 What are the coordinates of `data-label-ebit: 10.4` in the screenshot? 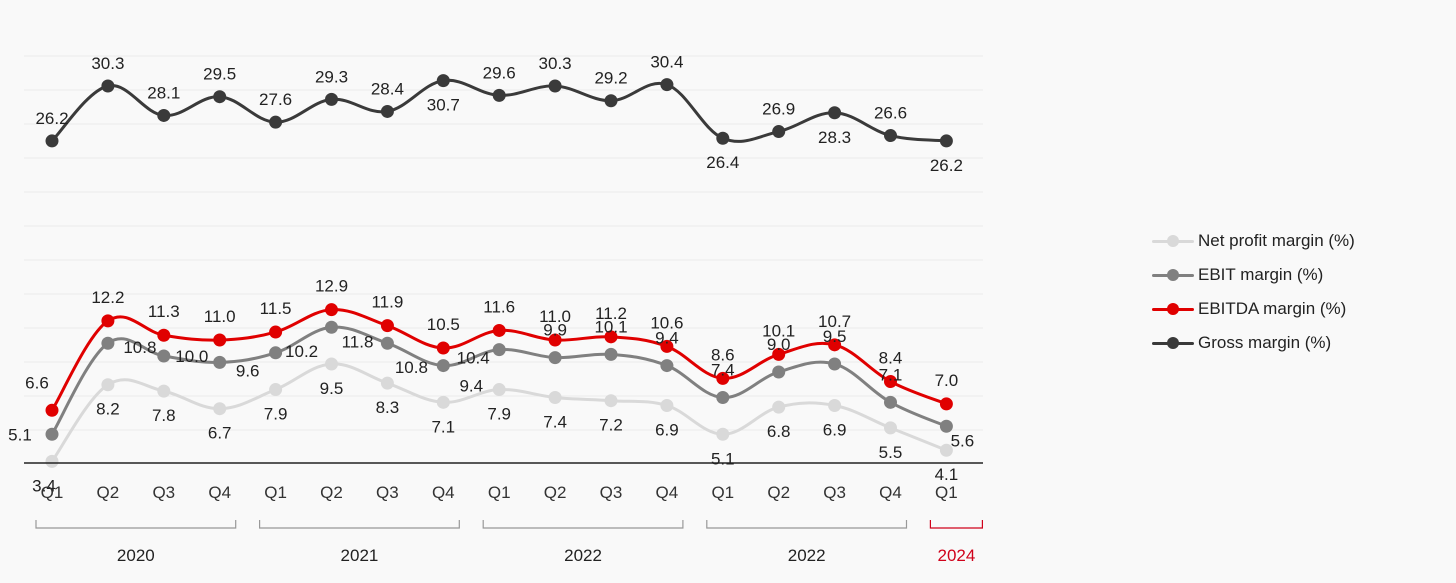 It's located at (473, 358).